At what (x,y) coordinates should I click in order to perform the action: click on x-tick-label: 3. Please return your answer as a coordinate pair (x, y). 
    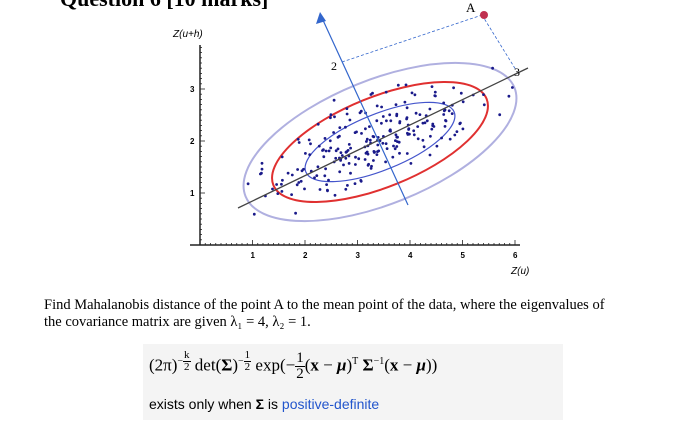
    Looking at the image, I should click on (358, 255).